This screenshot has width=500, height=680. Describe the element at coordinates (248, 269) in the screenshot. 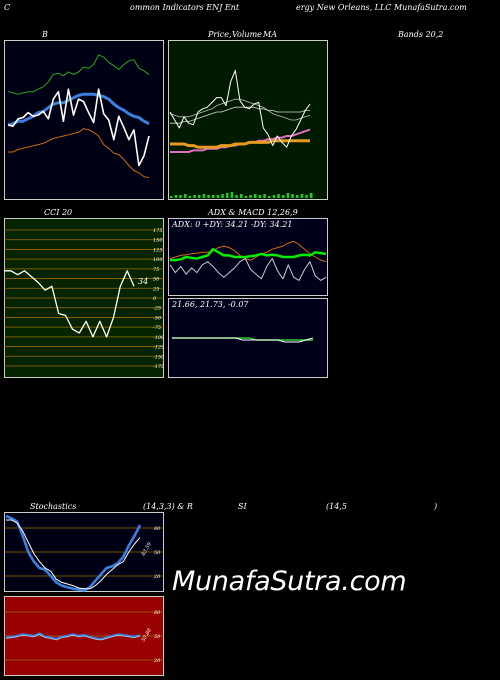

I see `adx-line` at that location.